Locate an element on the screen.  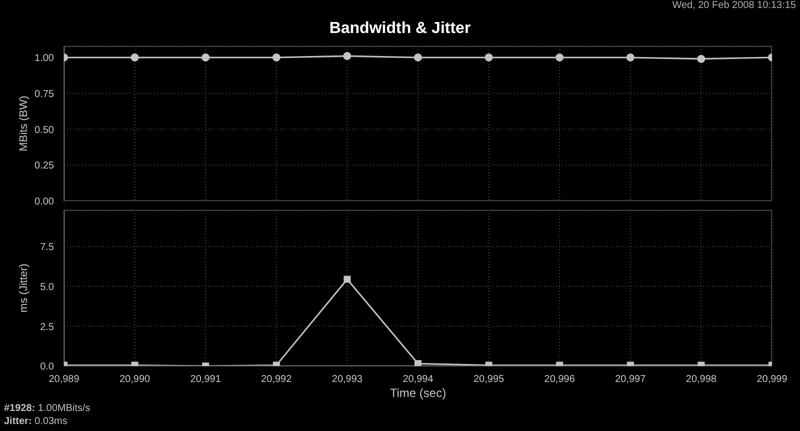
y-axis-title: ms (Jitter) is located at coordinates (24, 288).